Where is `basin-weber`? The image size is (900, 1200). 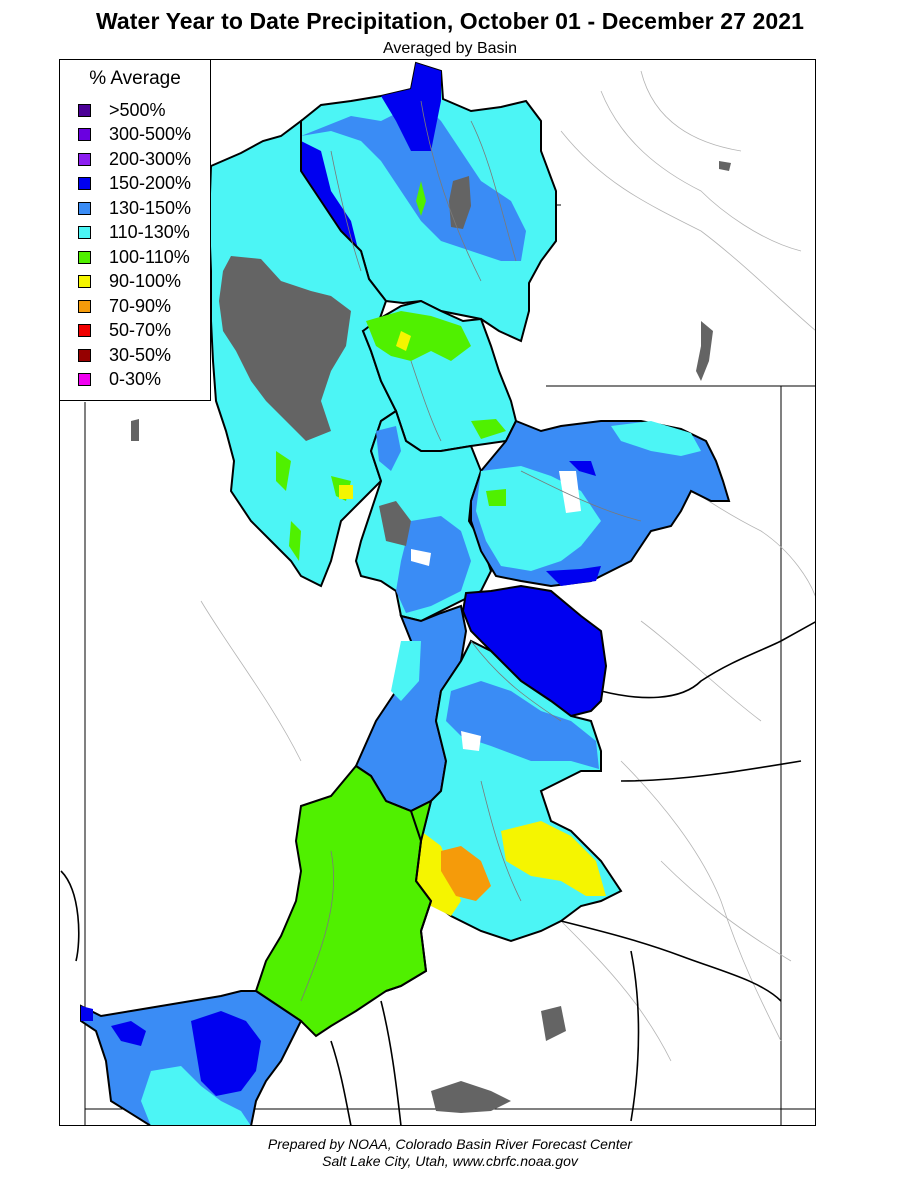
basin-weber is located at coordinates (439, 375).